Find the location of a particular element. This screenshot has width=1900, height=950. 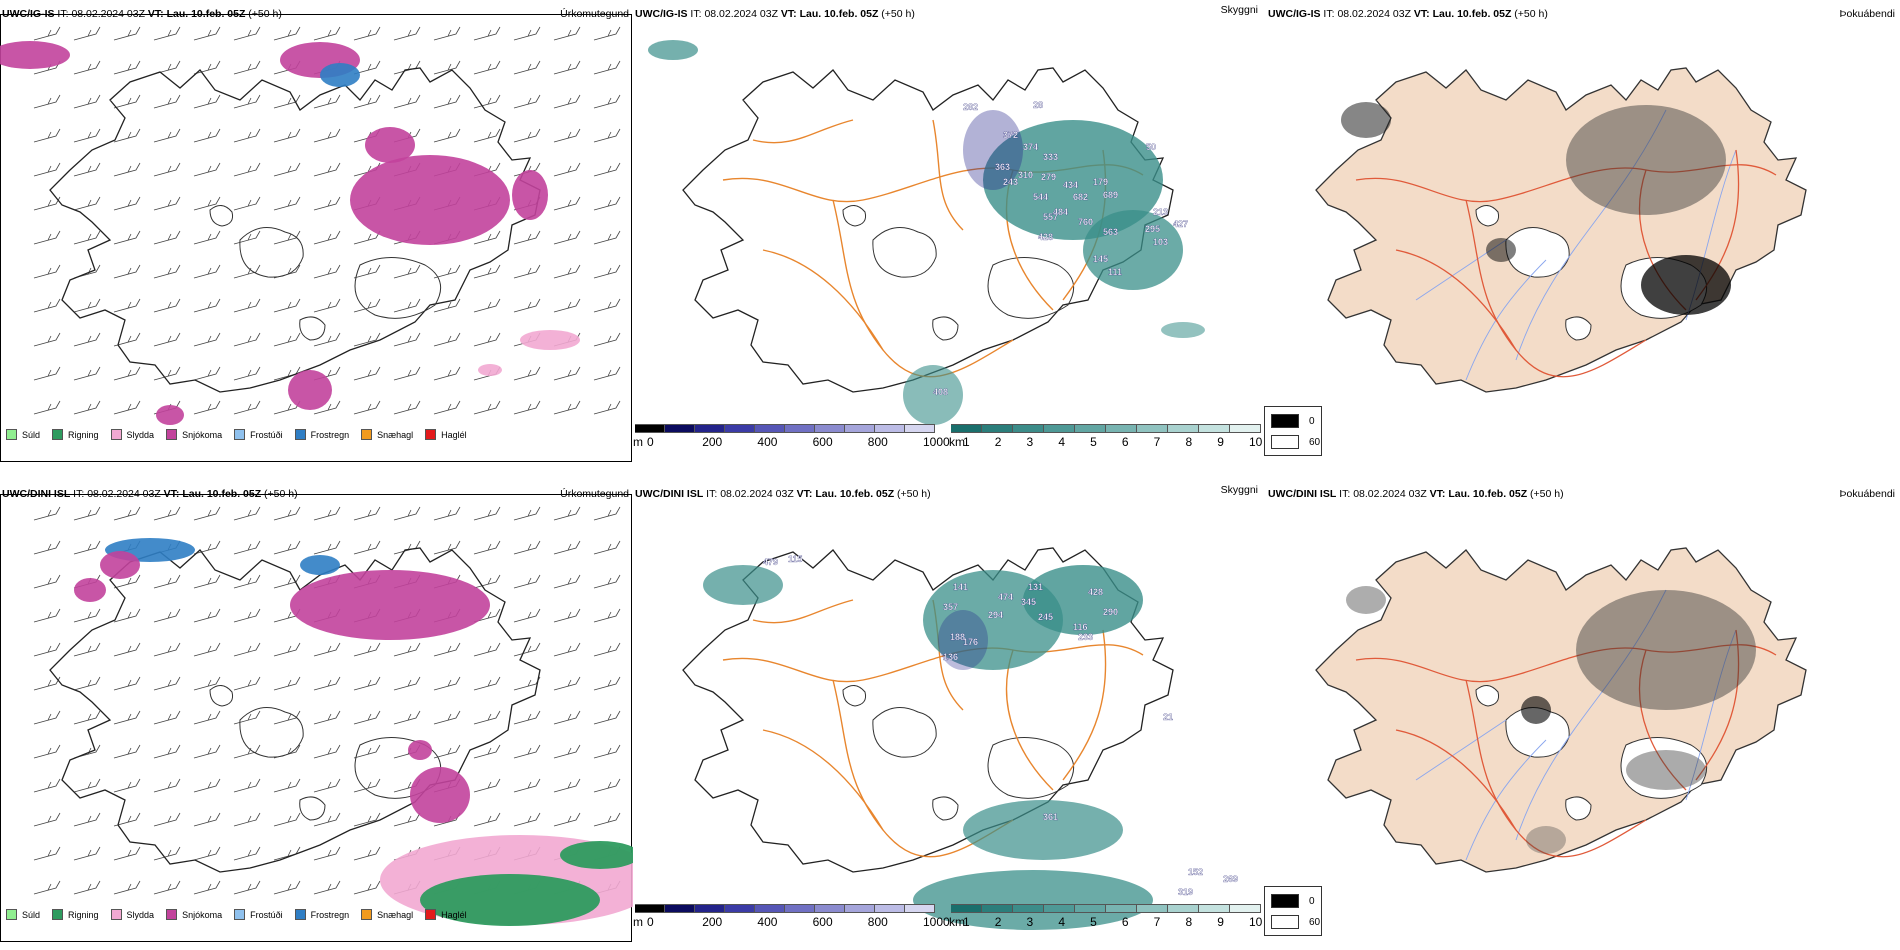

legend-item: Snæhagl is located at coordinates (387, 914).